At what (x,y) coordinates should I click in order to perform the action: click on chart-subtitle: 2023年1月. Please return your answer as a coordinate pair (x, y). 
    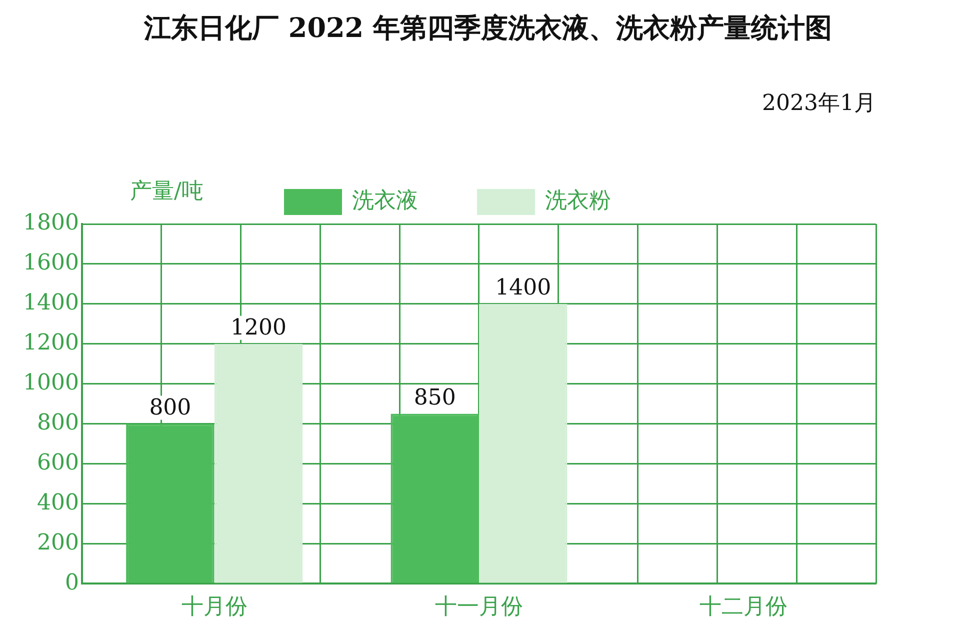
    Looking at the image, I should click on (819, 104).